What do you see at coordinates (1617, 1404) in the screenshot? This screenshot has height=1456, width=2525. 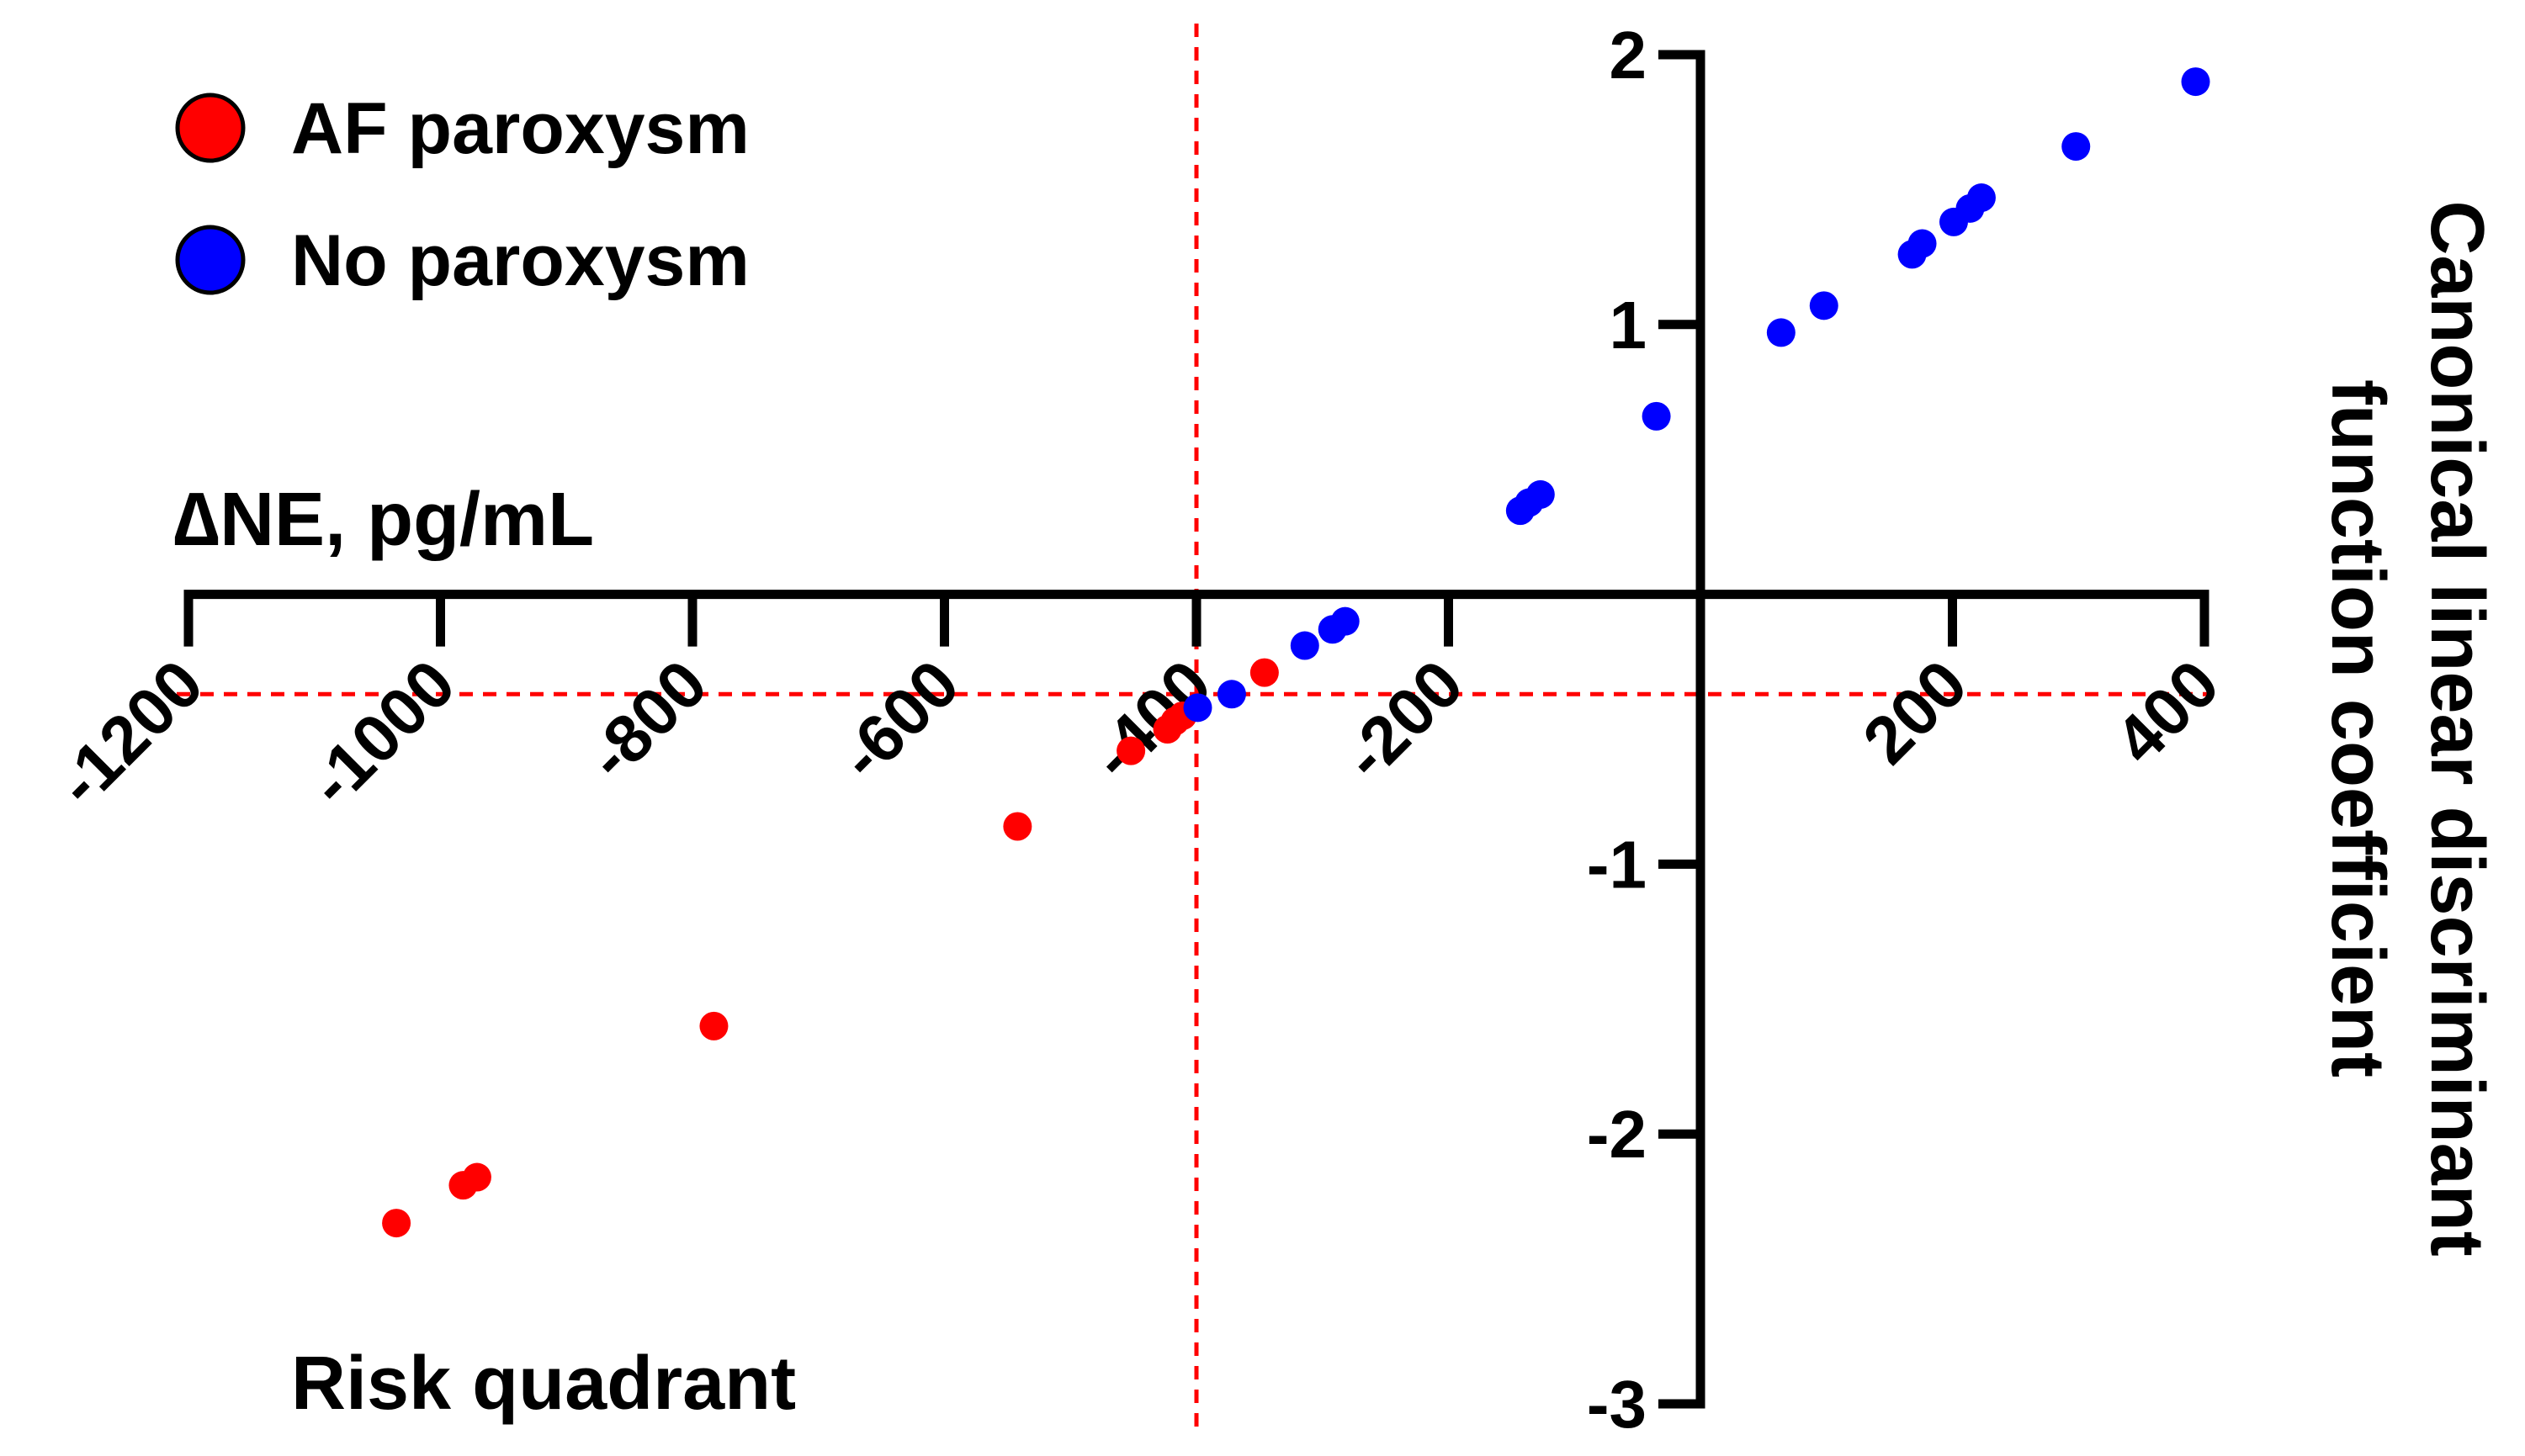 I see `y-tick-label: -3` at bounding box center [1617, 1404].